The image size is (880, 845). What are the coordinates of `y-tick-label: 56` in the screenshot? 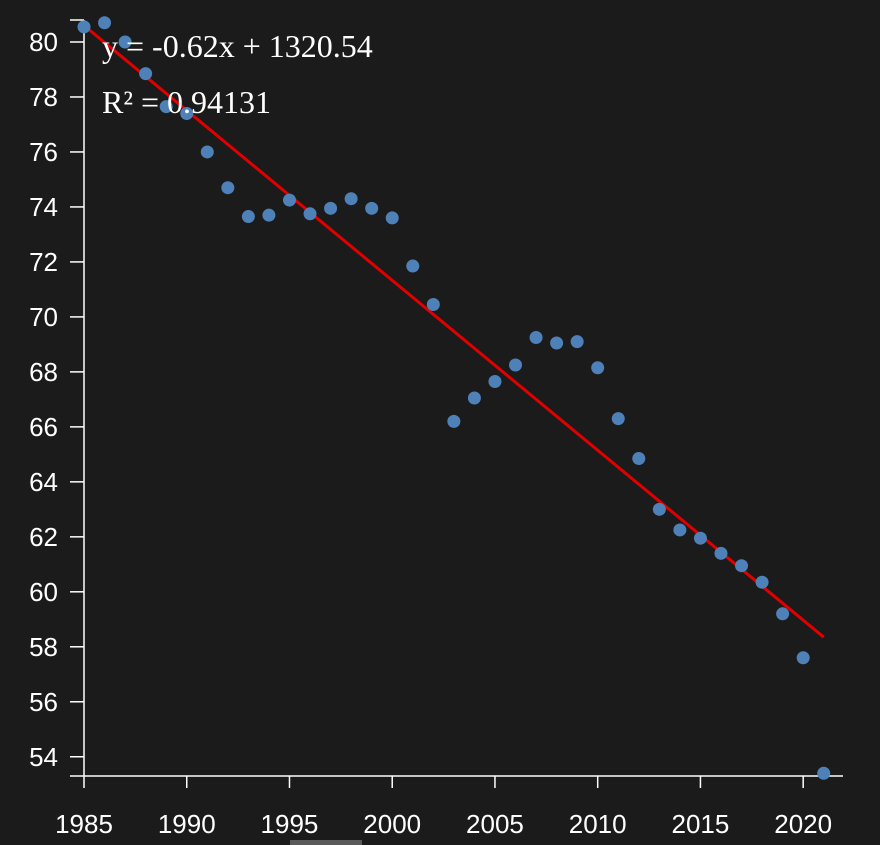 It's located at (43, 702).